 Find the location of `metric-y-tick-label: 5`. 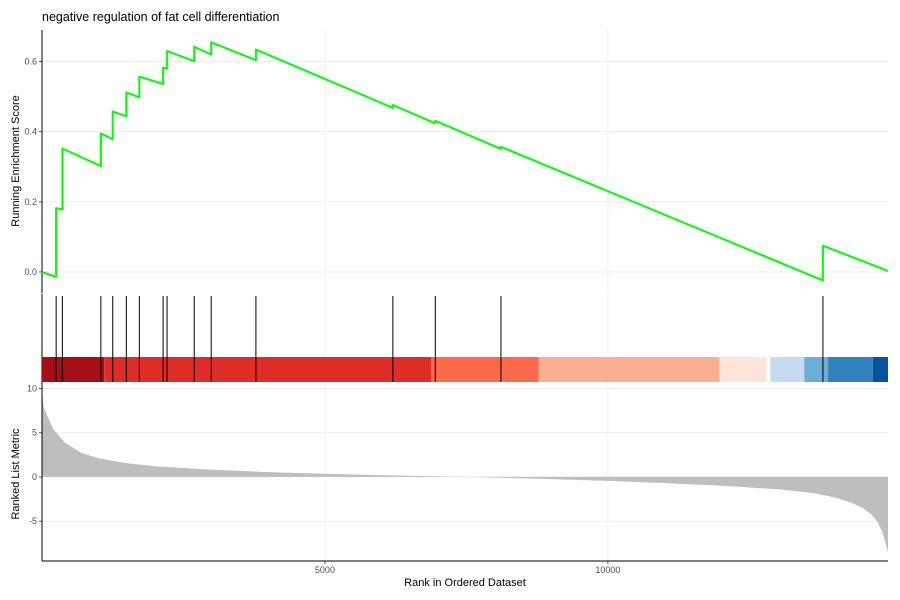

metric-y-tick-label: 5 is located at coordinates (34, 433).